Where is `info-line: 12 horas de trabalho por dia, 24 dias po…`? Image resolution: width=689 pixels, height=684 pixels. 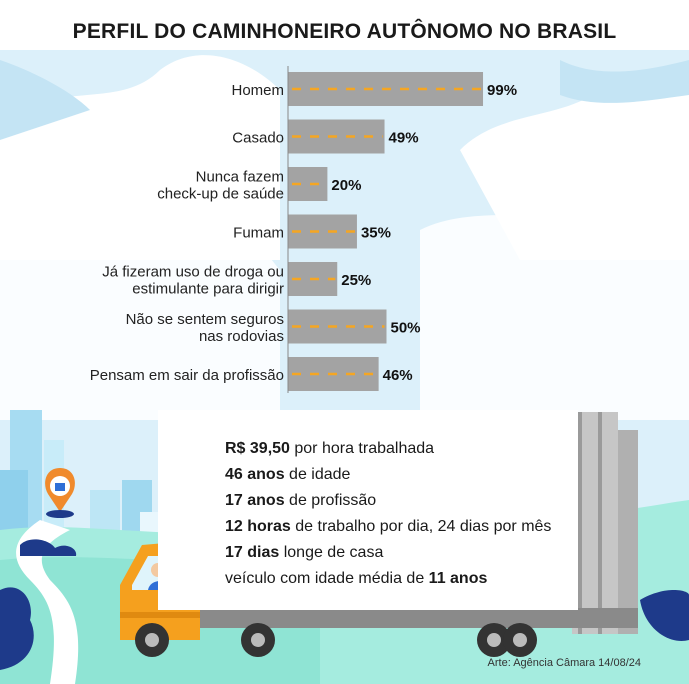
info-line: 12 horas de trabalho por dia, 24 dias po… is located at coordinates (388, 526).